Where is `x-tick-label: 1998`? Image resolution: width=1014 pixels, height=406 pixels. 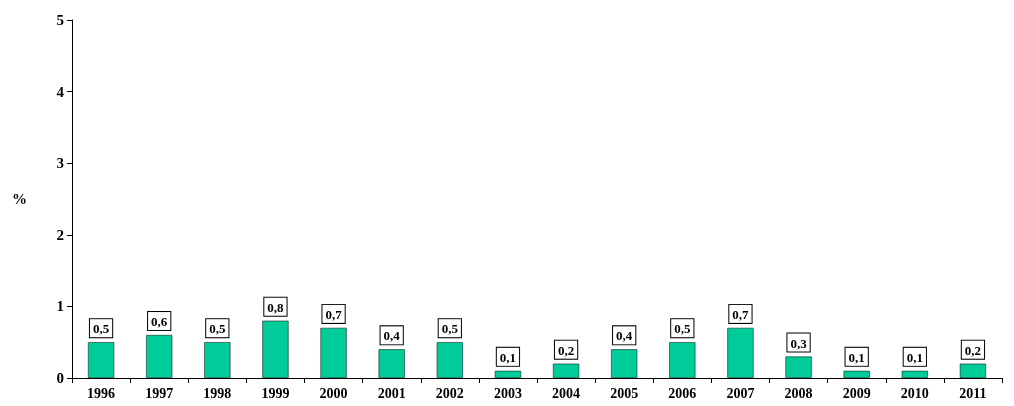 x-tick-label: 1998 is located at coordinates (217, 393).